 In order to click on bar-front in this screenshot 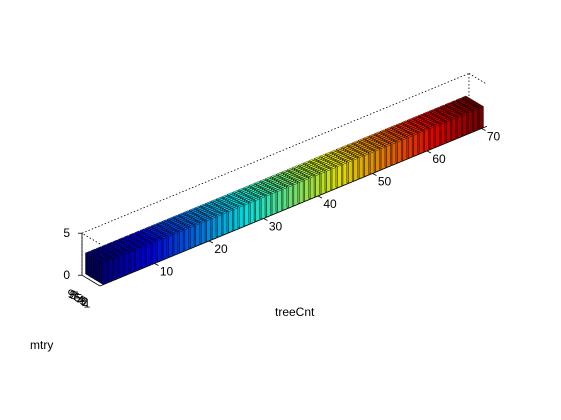, I will do `click(481, 118)`.